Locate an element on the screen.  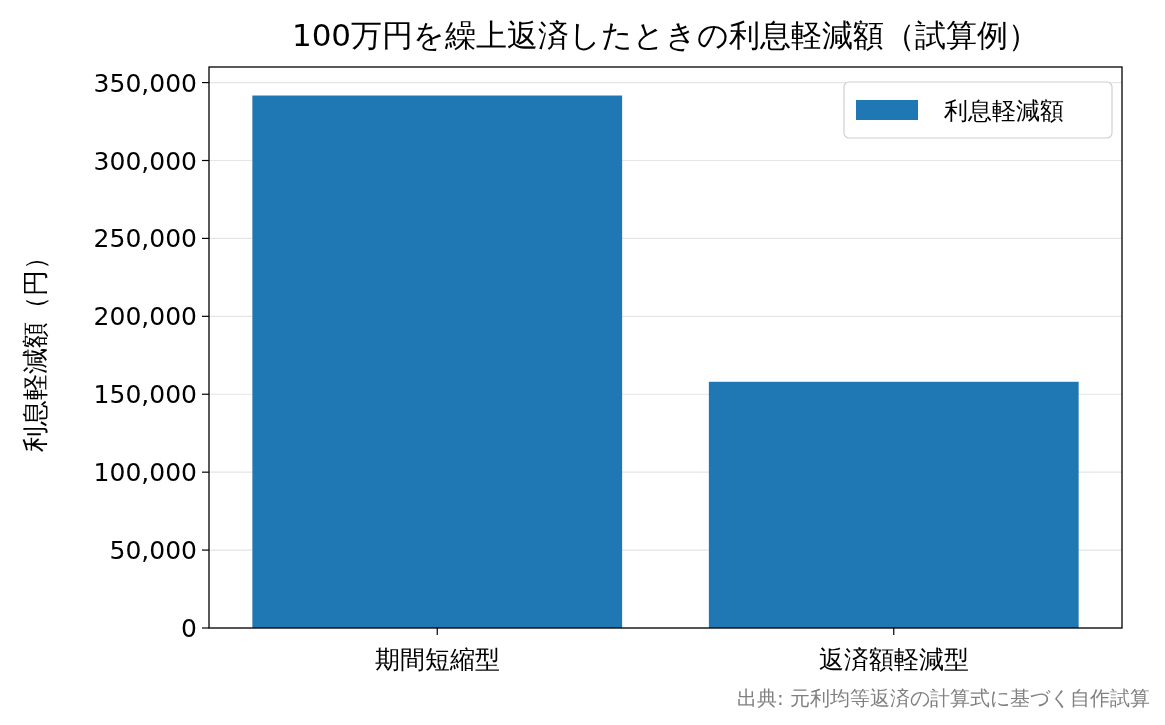
y-tick-label: 150,000 is located at coordinates (145, 395).